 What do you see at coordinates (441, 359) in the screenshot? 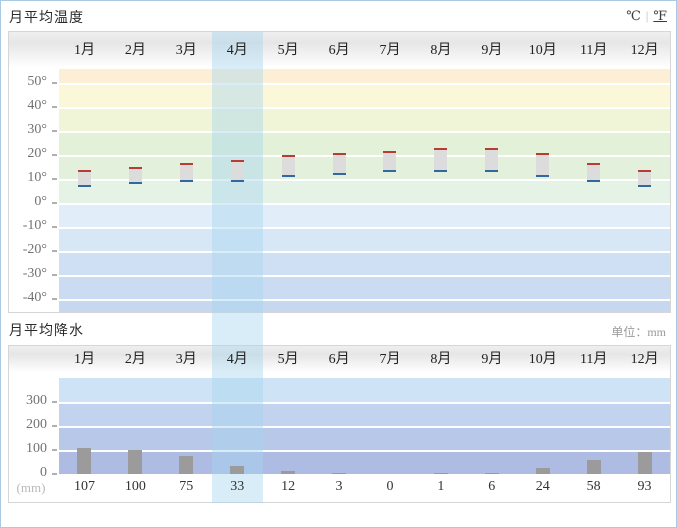
I see `precipitation-month-header-cell: 8月` at bounding box center [441, 359].